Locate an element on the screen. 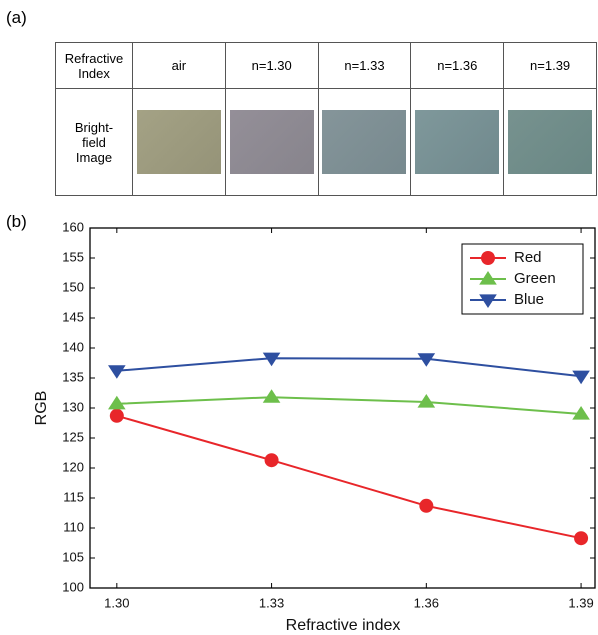 The height and width of the screenshot is (635, 598). header-cell: n=1.36 is located at coordinates (457, 65).